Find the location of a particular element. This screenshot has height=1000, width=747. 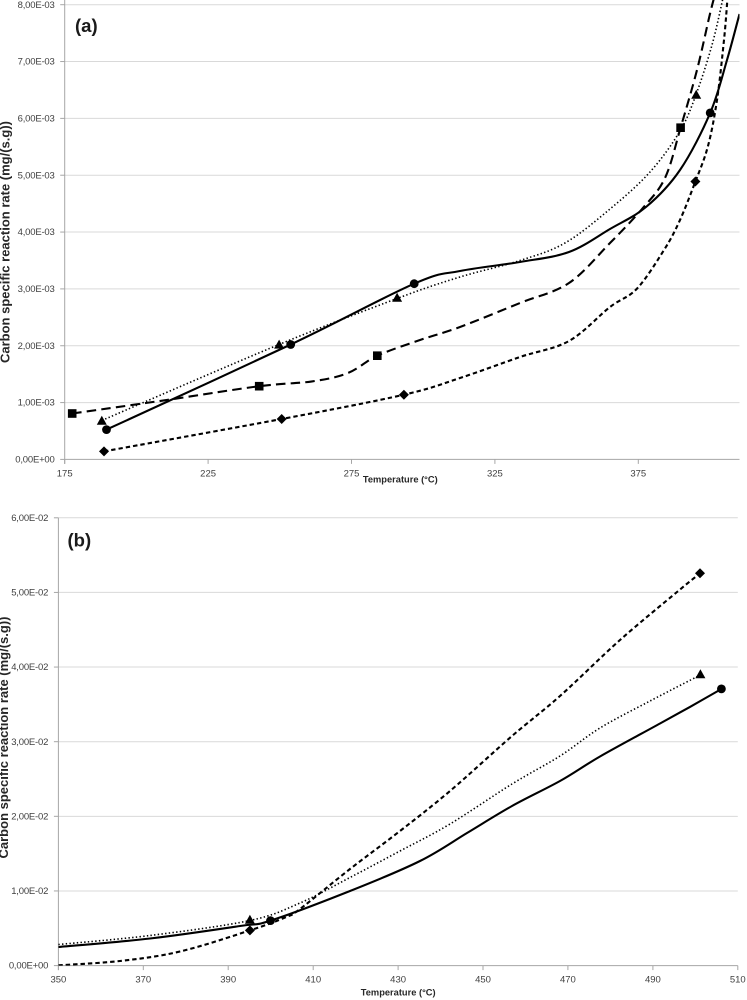

svg-text: 430 is located at coordinates (398, 979).